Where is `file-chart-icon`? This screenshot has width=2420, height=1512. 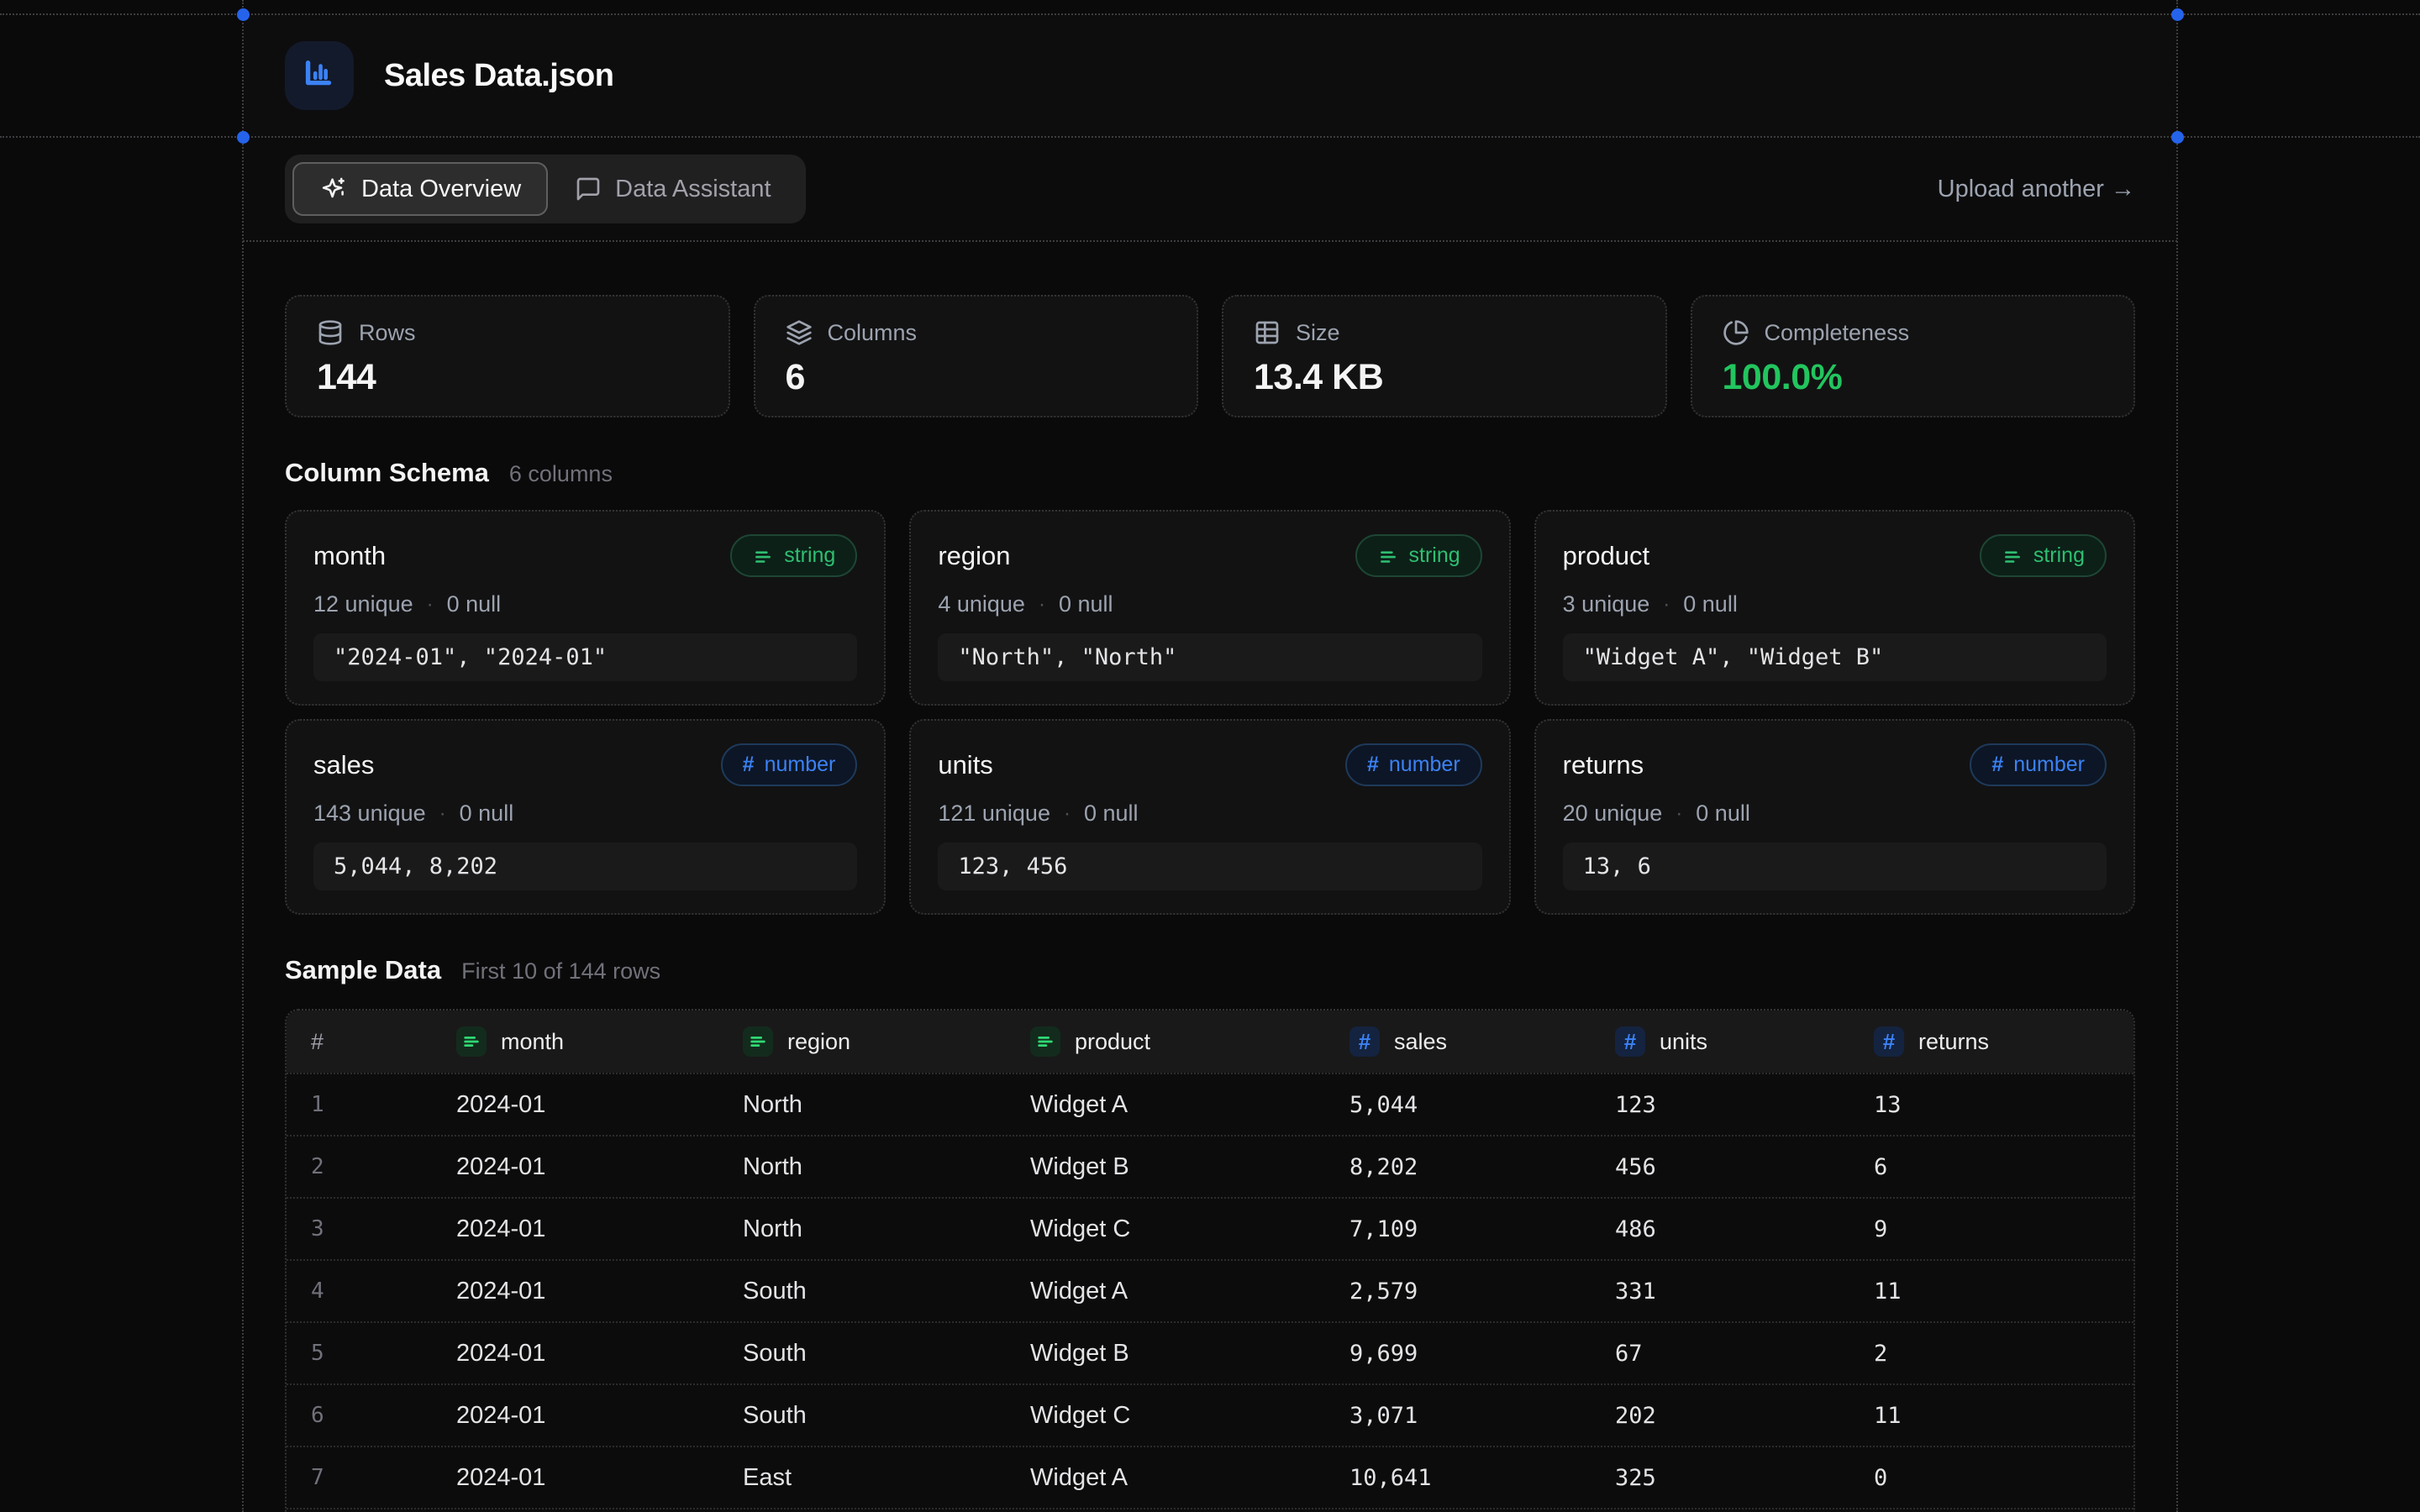 file-chart-icon is located at coordinates (319, 75).